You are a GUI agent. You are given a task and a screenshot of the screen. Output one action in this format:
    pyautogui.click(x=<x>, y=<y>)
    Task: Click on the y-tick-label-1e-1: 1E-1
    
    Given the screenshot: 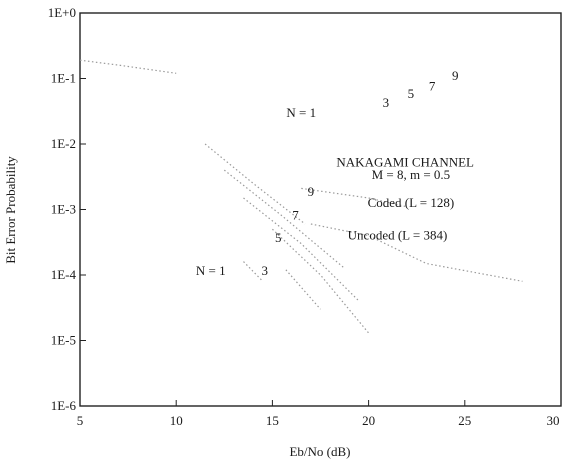 What is the action you would take?
    pyautogui.click(x=63, y=78)
    